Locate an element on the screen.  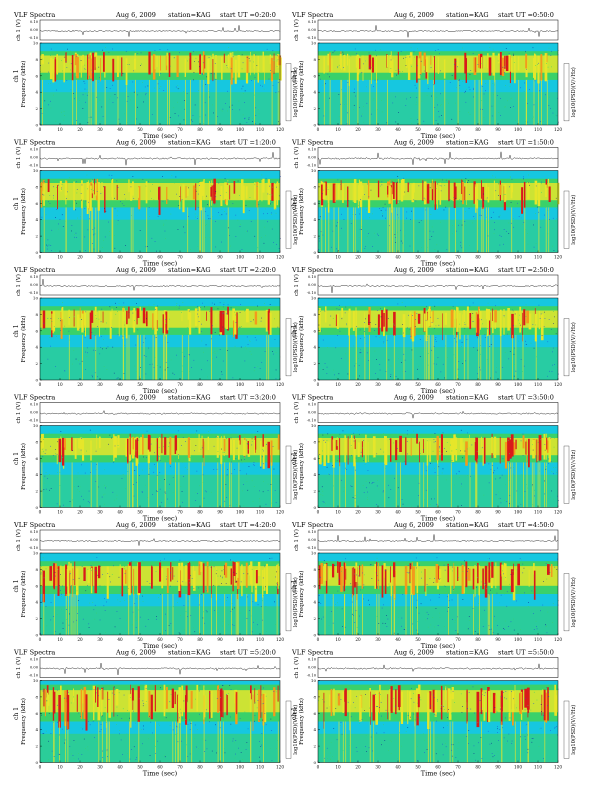
panel-title: VLF Spectra is located at coordinates (34, 525).